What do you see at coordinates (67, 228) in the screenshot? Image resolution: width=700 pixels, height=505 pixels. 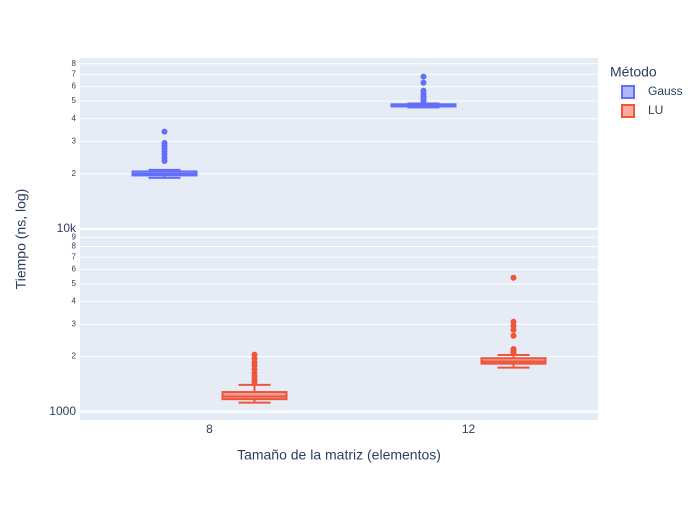 I see `y-tick-label: 10k` at bounding box center [67, 228].